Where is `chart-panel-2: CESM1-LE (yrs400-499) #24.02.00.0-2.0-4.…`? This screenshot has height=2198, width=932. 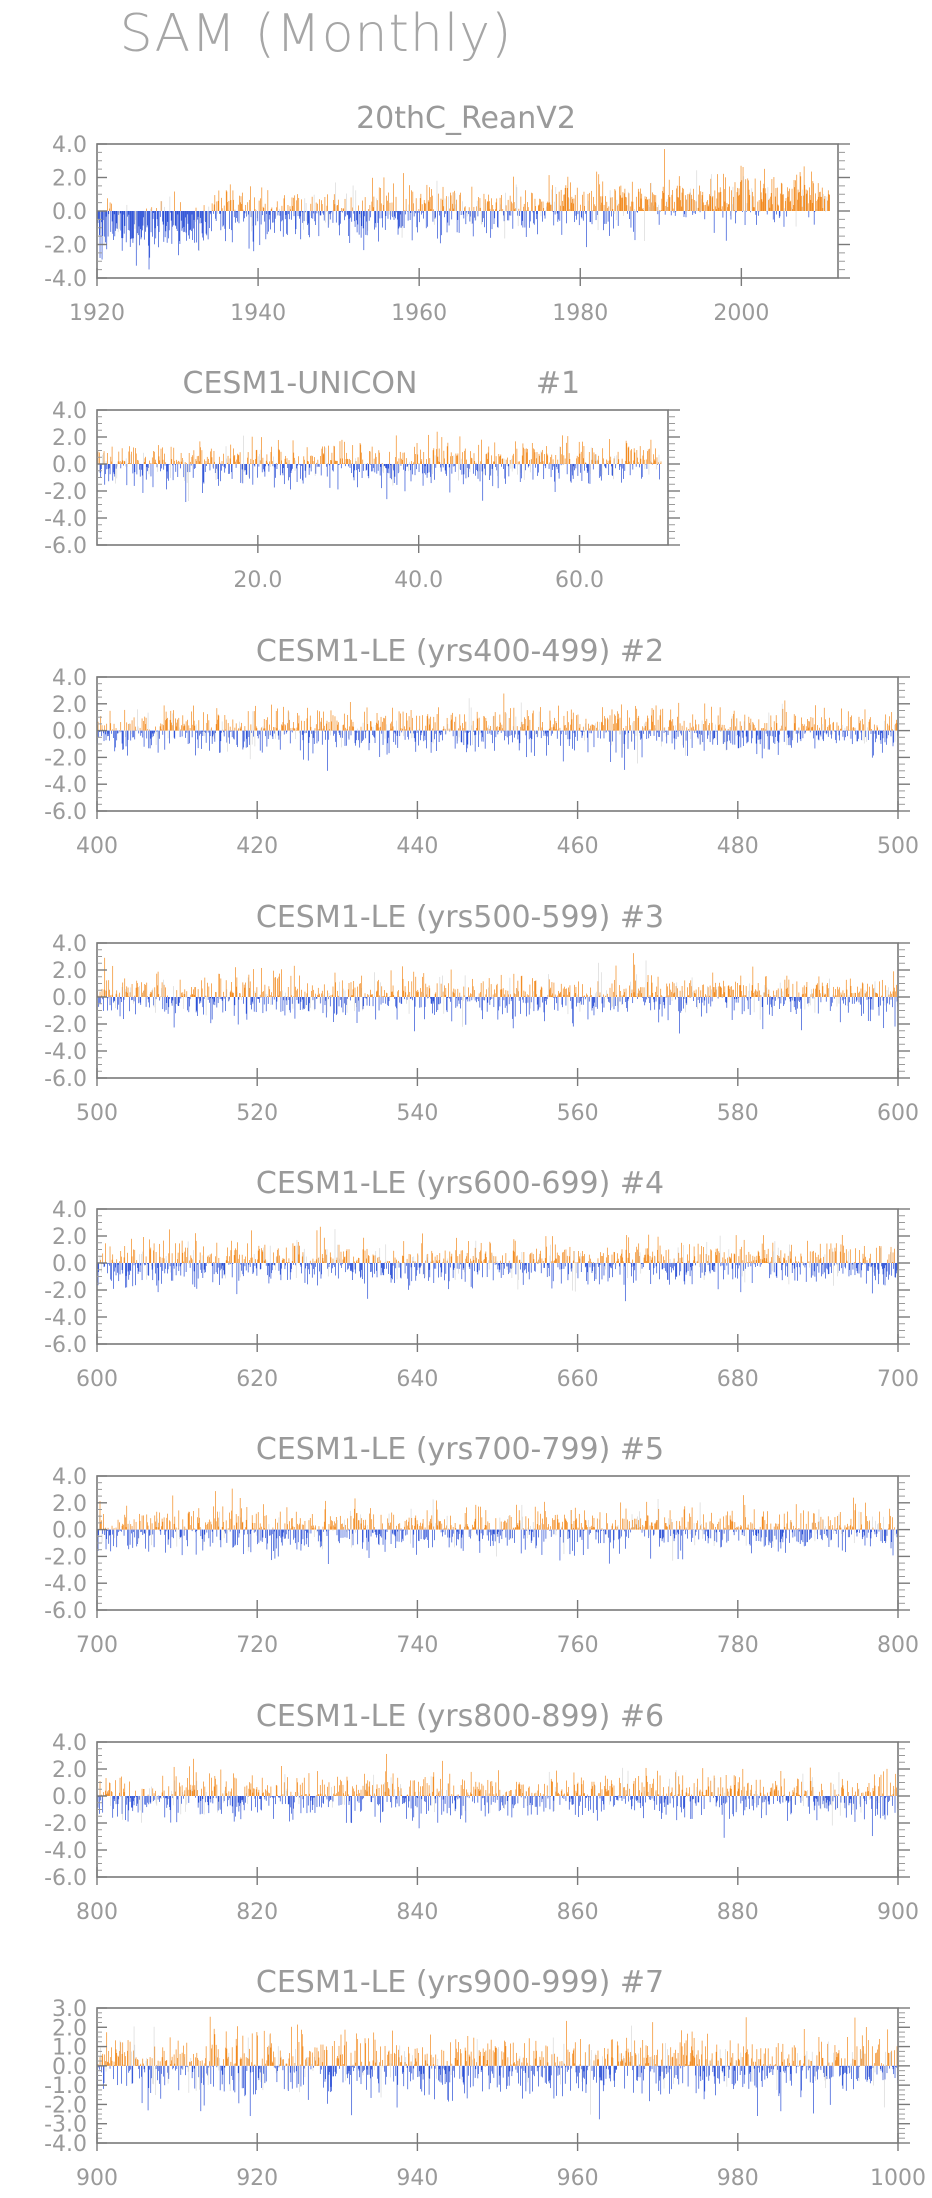 chart-panel-2: CESM1-LE (yrs400-499) #24.02.00.0-2.0-4.… is located at coordinates (481, 746).